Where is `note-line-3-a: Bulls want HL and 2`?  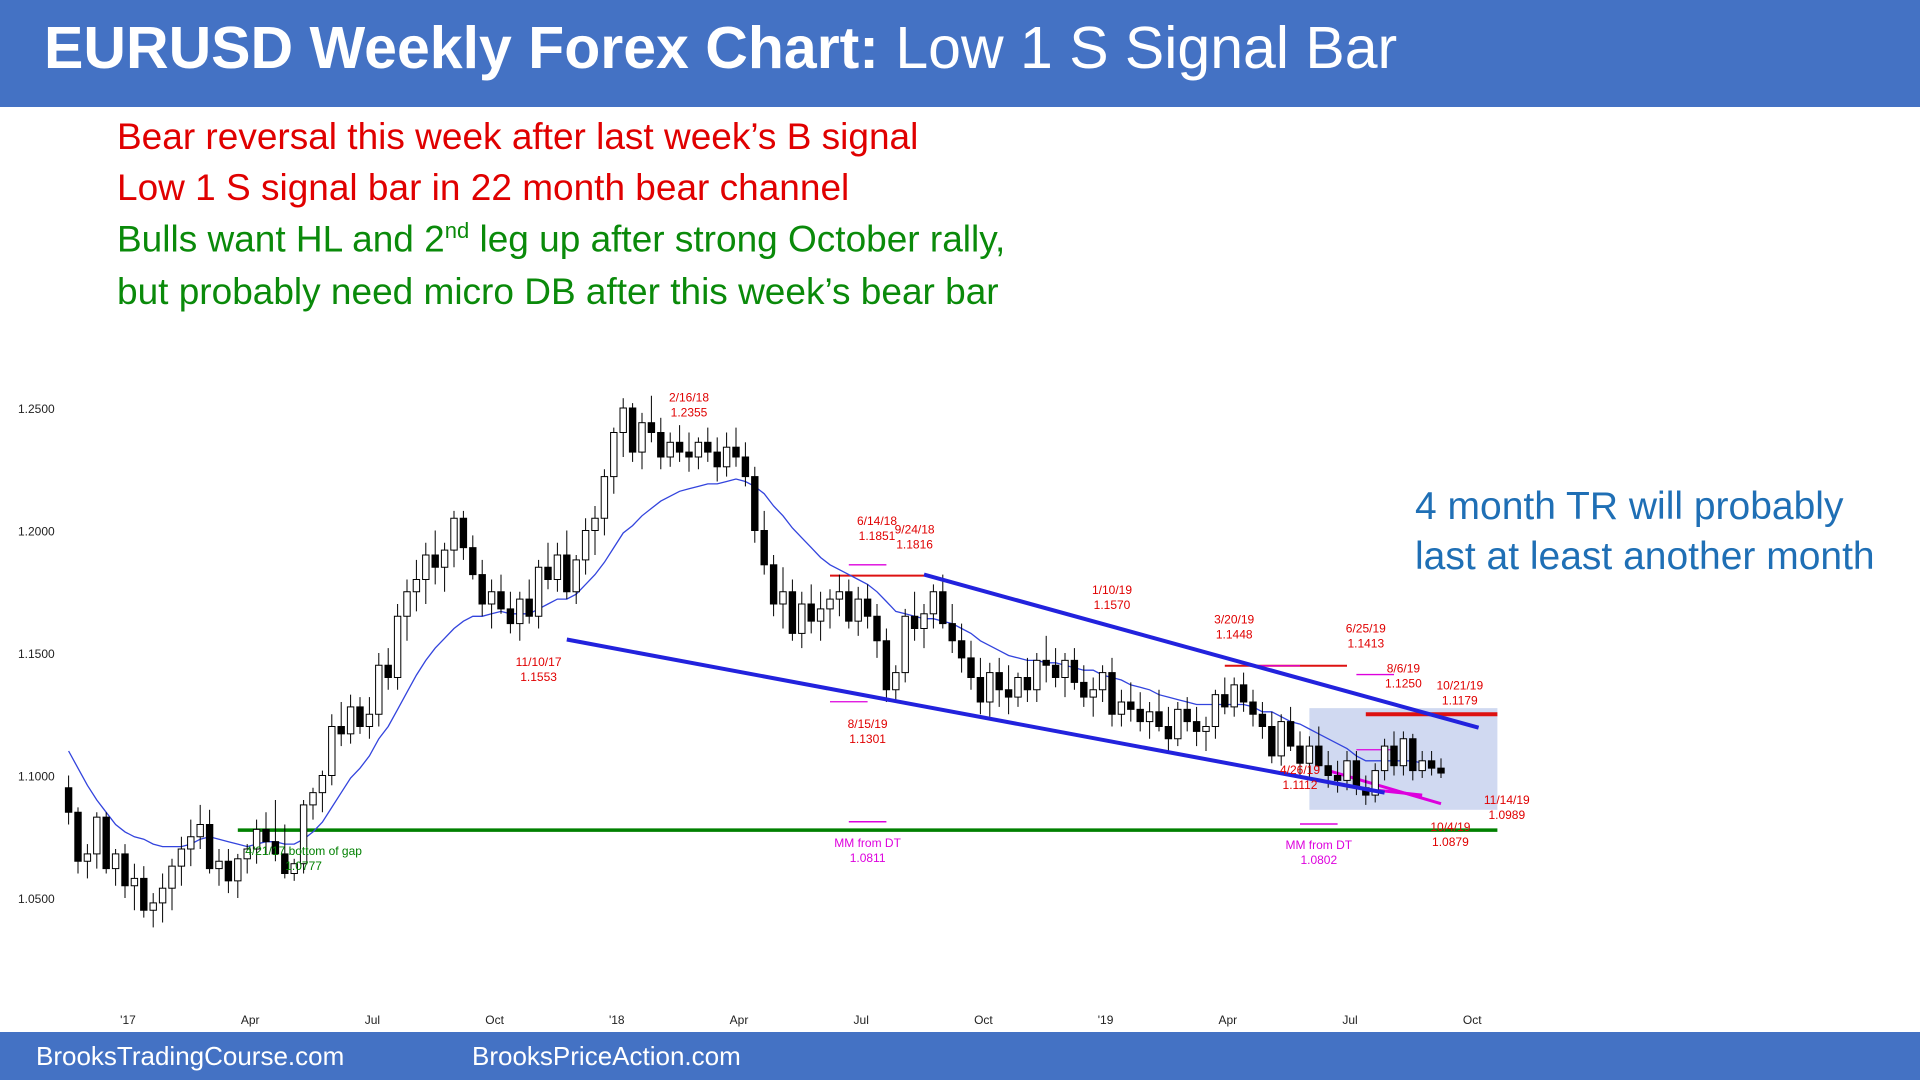 note-line-3-a: Bulls want HL and 2 is located at coordinates (281, 239).